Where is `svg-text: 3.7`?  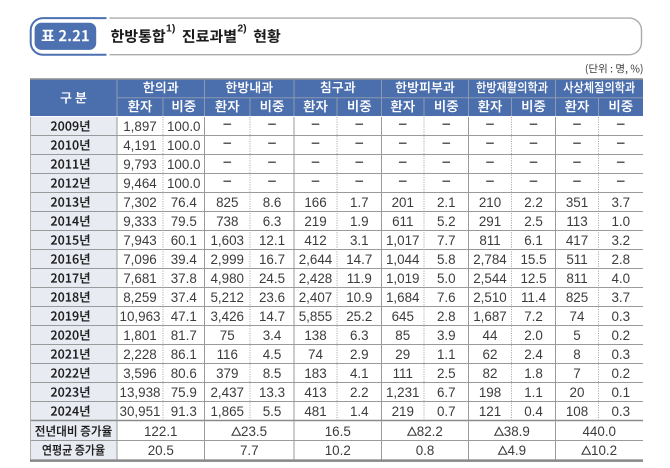 svg-text: 3.7 is located at coordinates (620, 297).